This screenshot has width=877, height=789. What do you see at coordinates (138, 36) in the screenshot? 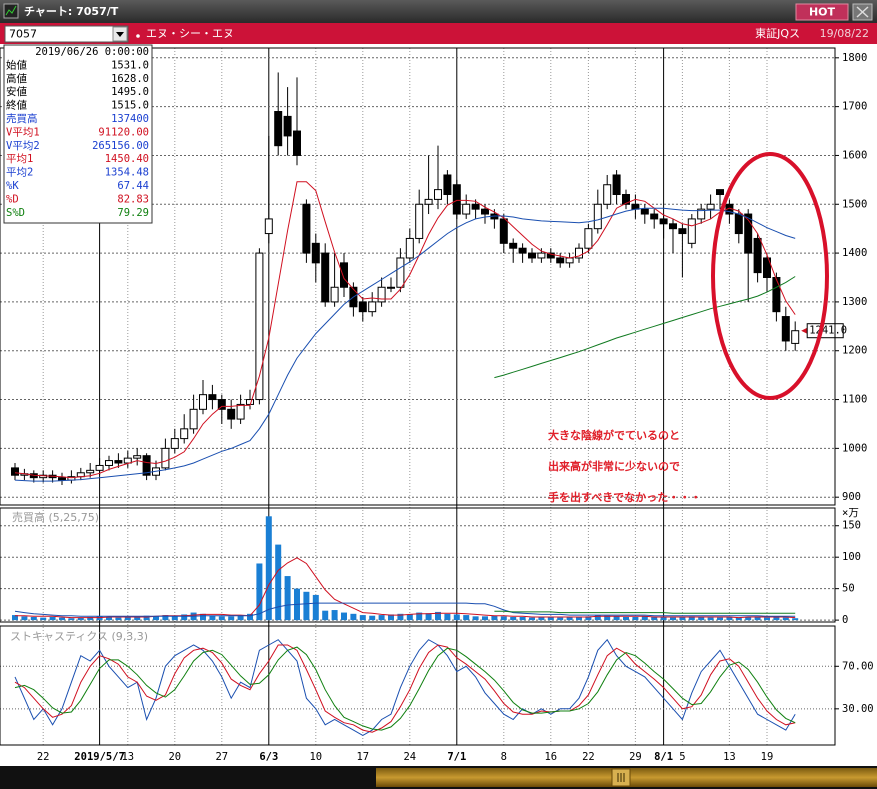
I see `status-dot` at bounding box center [138, 36].